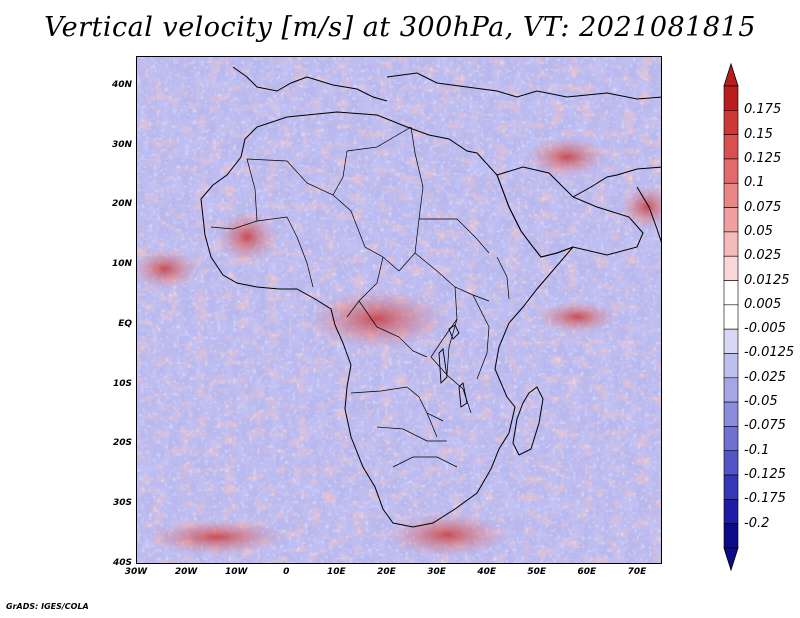  Describe the element at coordinates (758, 134) in the screenshot. I see `colorbar-level-label: 0.15` at that location.